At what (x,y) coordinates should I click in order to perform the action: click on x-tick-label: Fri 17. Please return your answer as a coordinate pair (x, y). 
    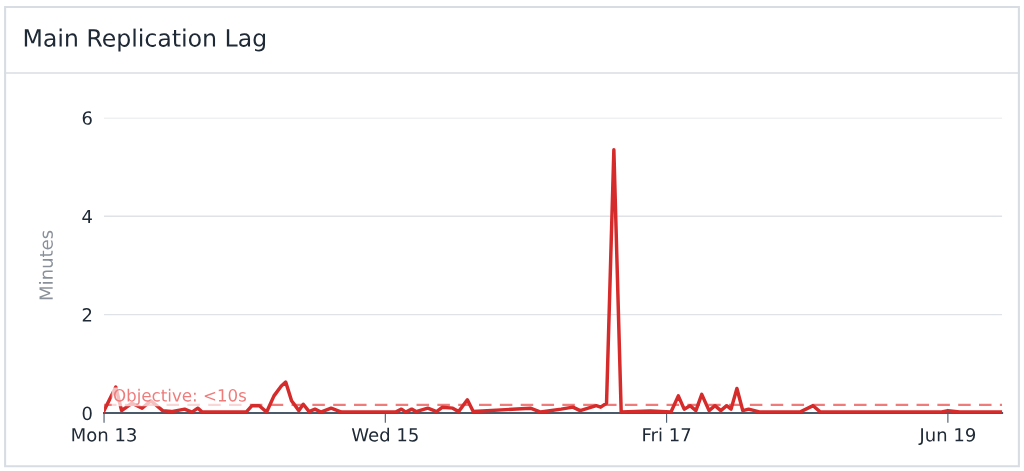
    Looking at the image, I should click on (667, 434).